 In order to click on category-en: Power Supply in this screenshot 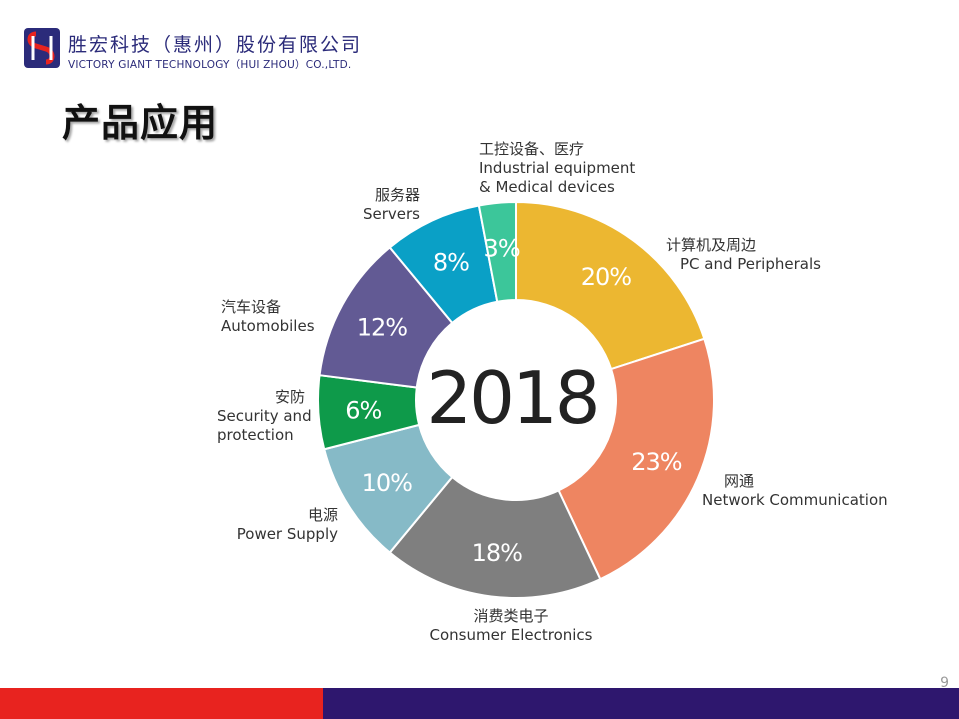, I will do `click(287, 534)`.